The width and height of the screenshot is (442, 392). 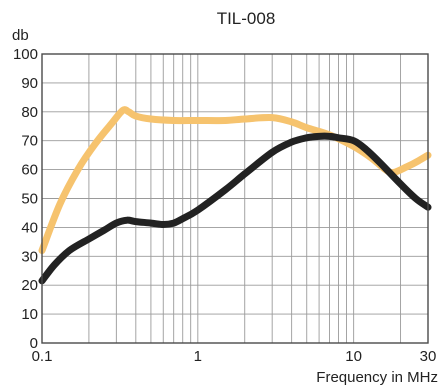 What do you see at coordinates (246, 18) in the screenshot?
I see `chart-title: TIL-008` at bounding box center [246, 18].